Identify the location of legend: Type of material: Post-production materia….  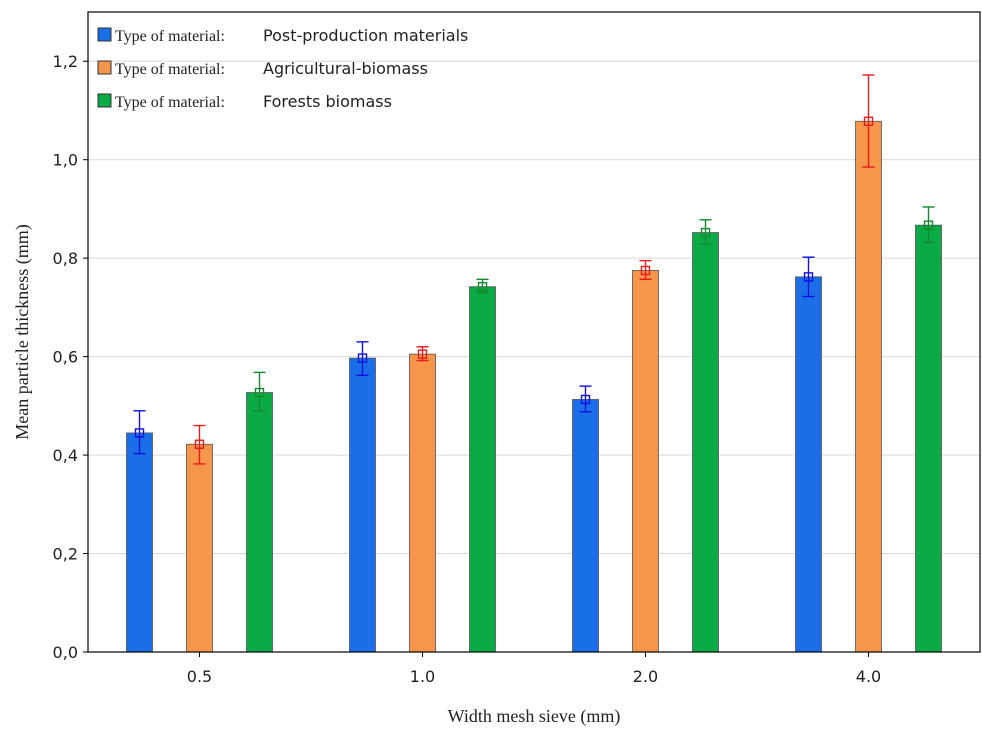
(282, 68).